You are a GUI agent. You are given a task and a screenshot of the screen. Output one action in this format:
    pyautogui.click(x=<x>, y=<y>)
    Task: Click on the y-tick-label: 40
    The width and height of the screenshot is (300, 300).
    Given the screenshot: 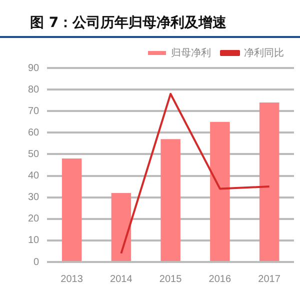 What is the action you would take?
    pyautogui.click(x=34, y=176)
    